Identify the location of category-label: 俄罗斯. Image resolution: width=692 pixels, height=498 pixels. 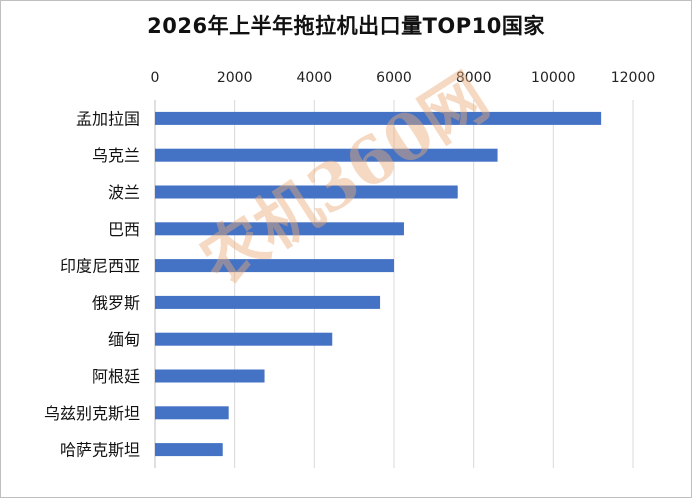
(116, 302).